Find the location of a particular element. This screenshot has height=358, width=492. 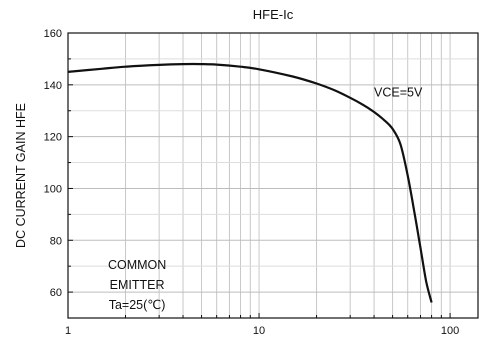

y-axis-label: DC CURRENT GAIN HFE is located at coordinates (21, 175).